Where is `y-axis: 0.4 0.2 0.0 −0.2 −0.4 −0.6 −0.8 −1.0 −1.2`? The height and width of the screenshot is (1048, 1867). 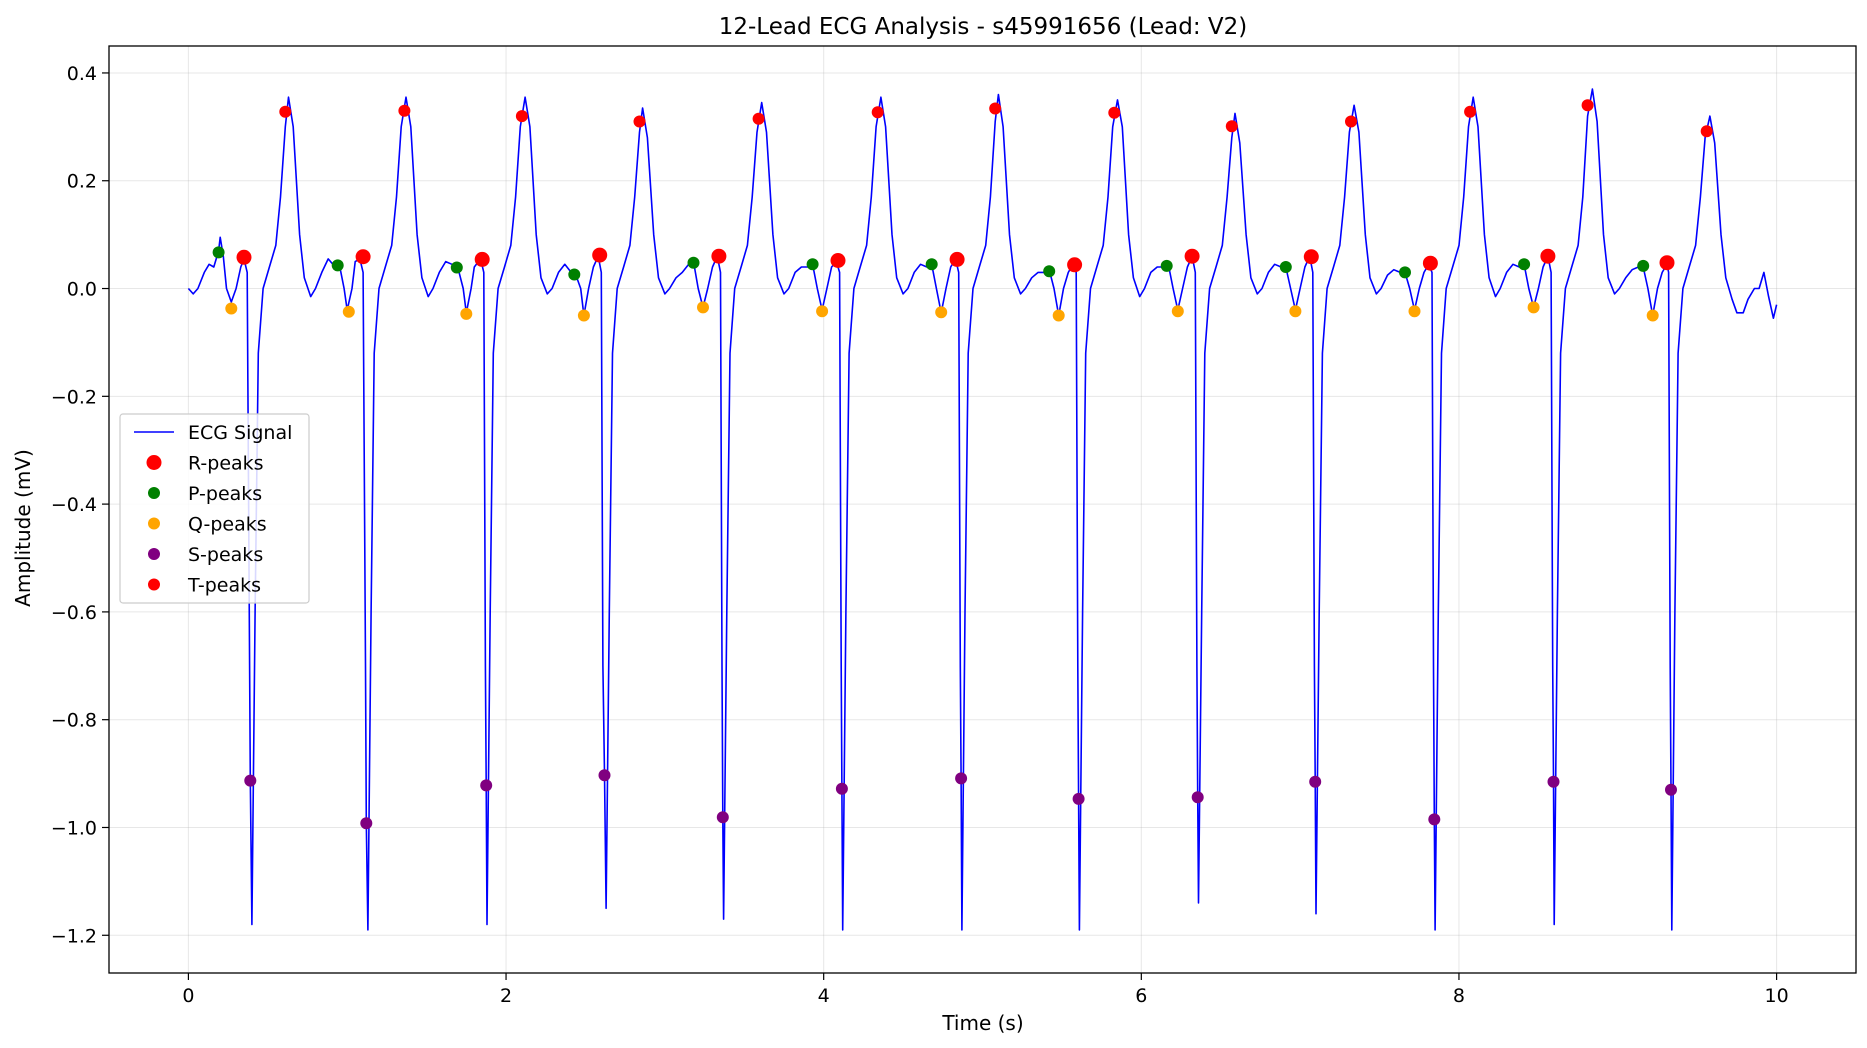
y-axis: 0.4 0.2 0.0 −0.2 −0.4 −0.6 −0.8 −1.0 −1.2 is located at coordinates (80, 505).